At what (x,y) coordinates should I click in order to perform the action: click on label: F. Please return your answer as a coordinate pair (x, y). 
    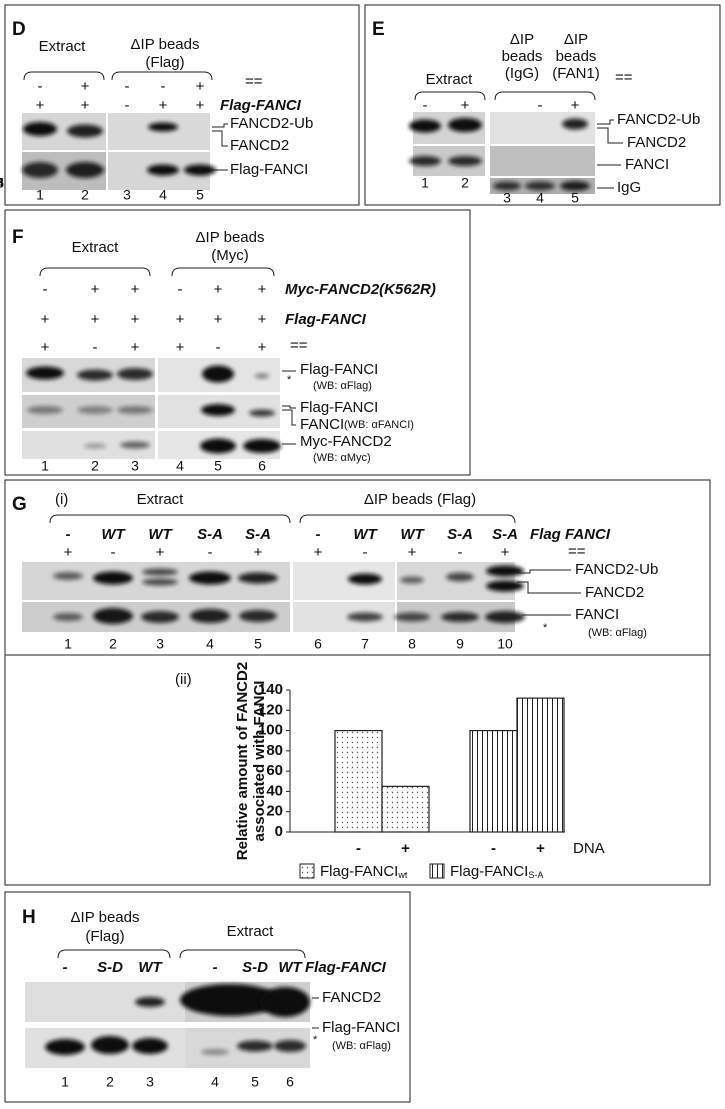
    Looking at the image, I should click on (18, 237).